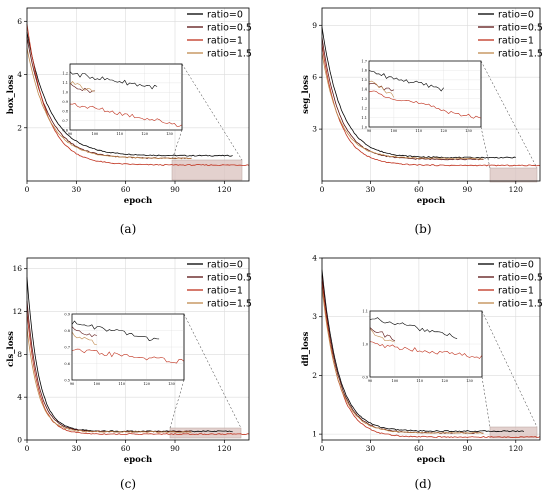  Describe the element at coordinates (364, 90) in the screenshot. I see `inset-y-tick-label: 1.4` at that location.